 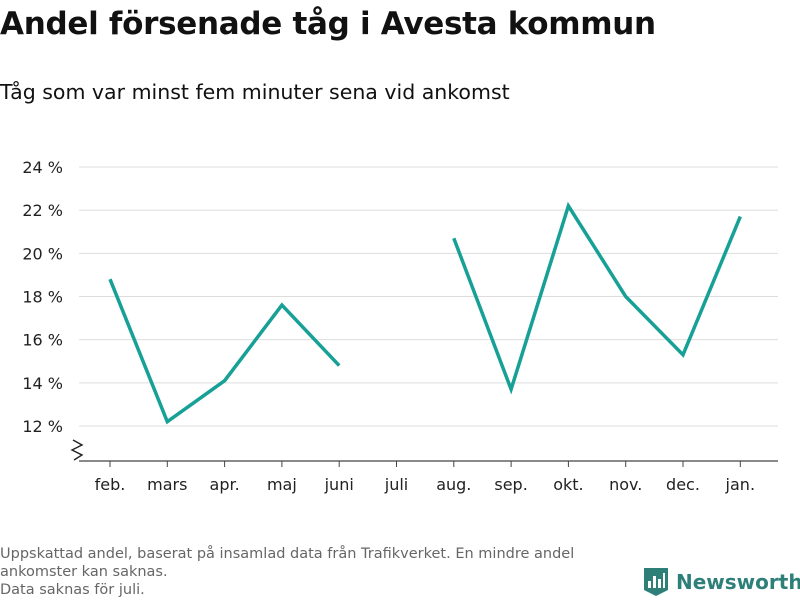 What do you see at coordinates (225, 484) in the screenshot?
I see `x-tick-label: apr.` at bounding box center [225, 484].